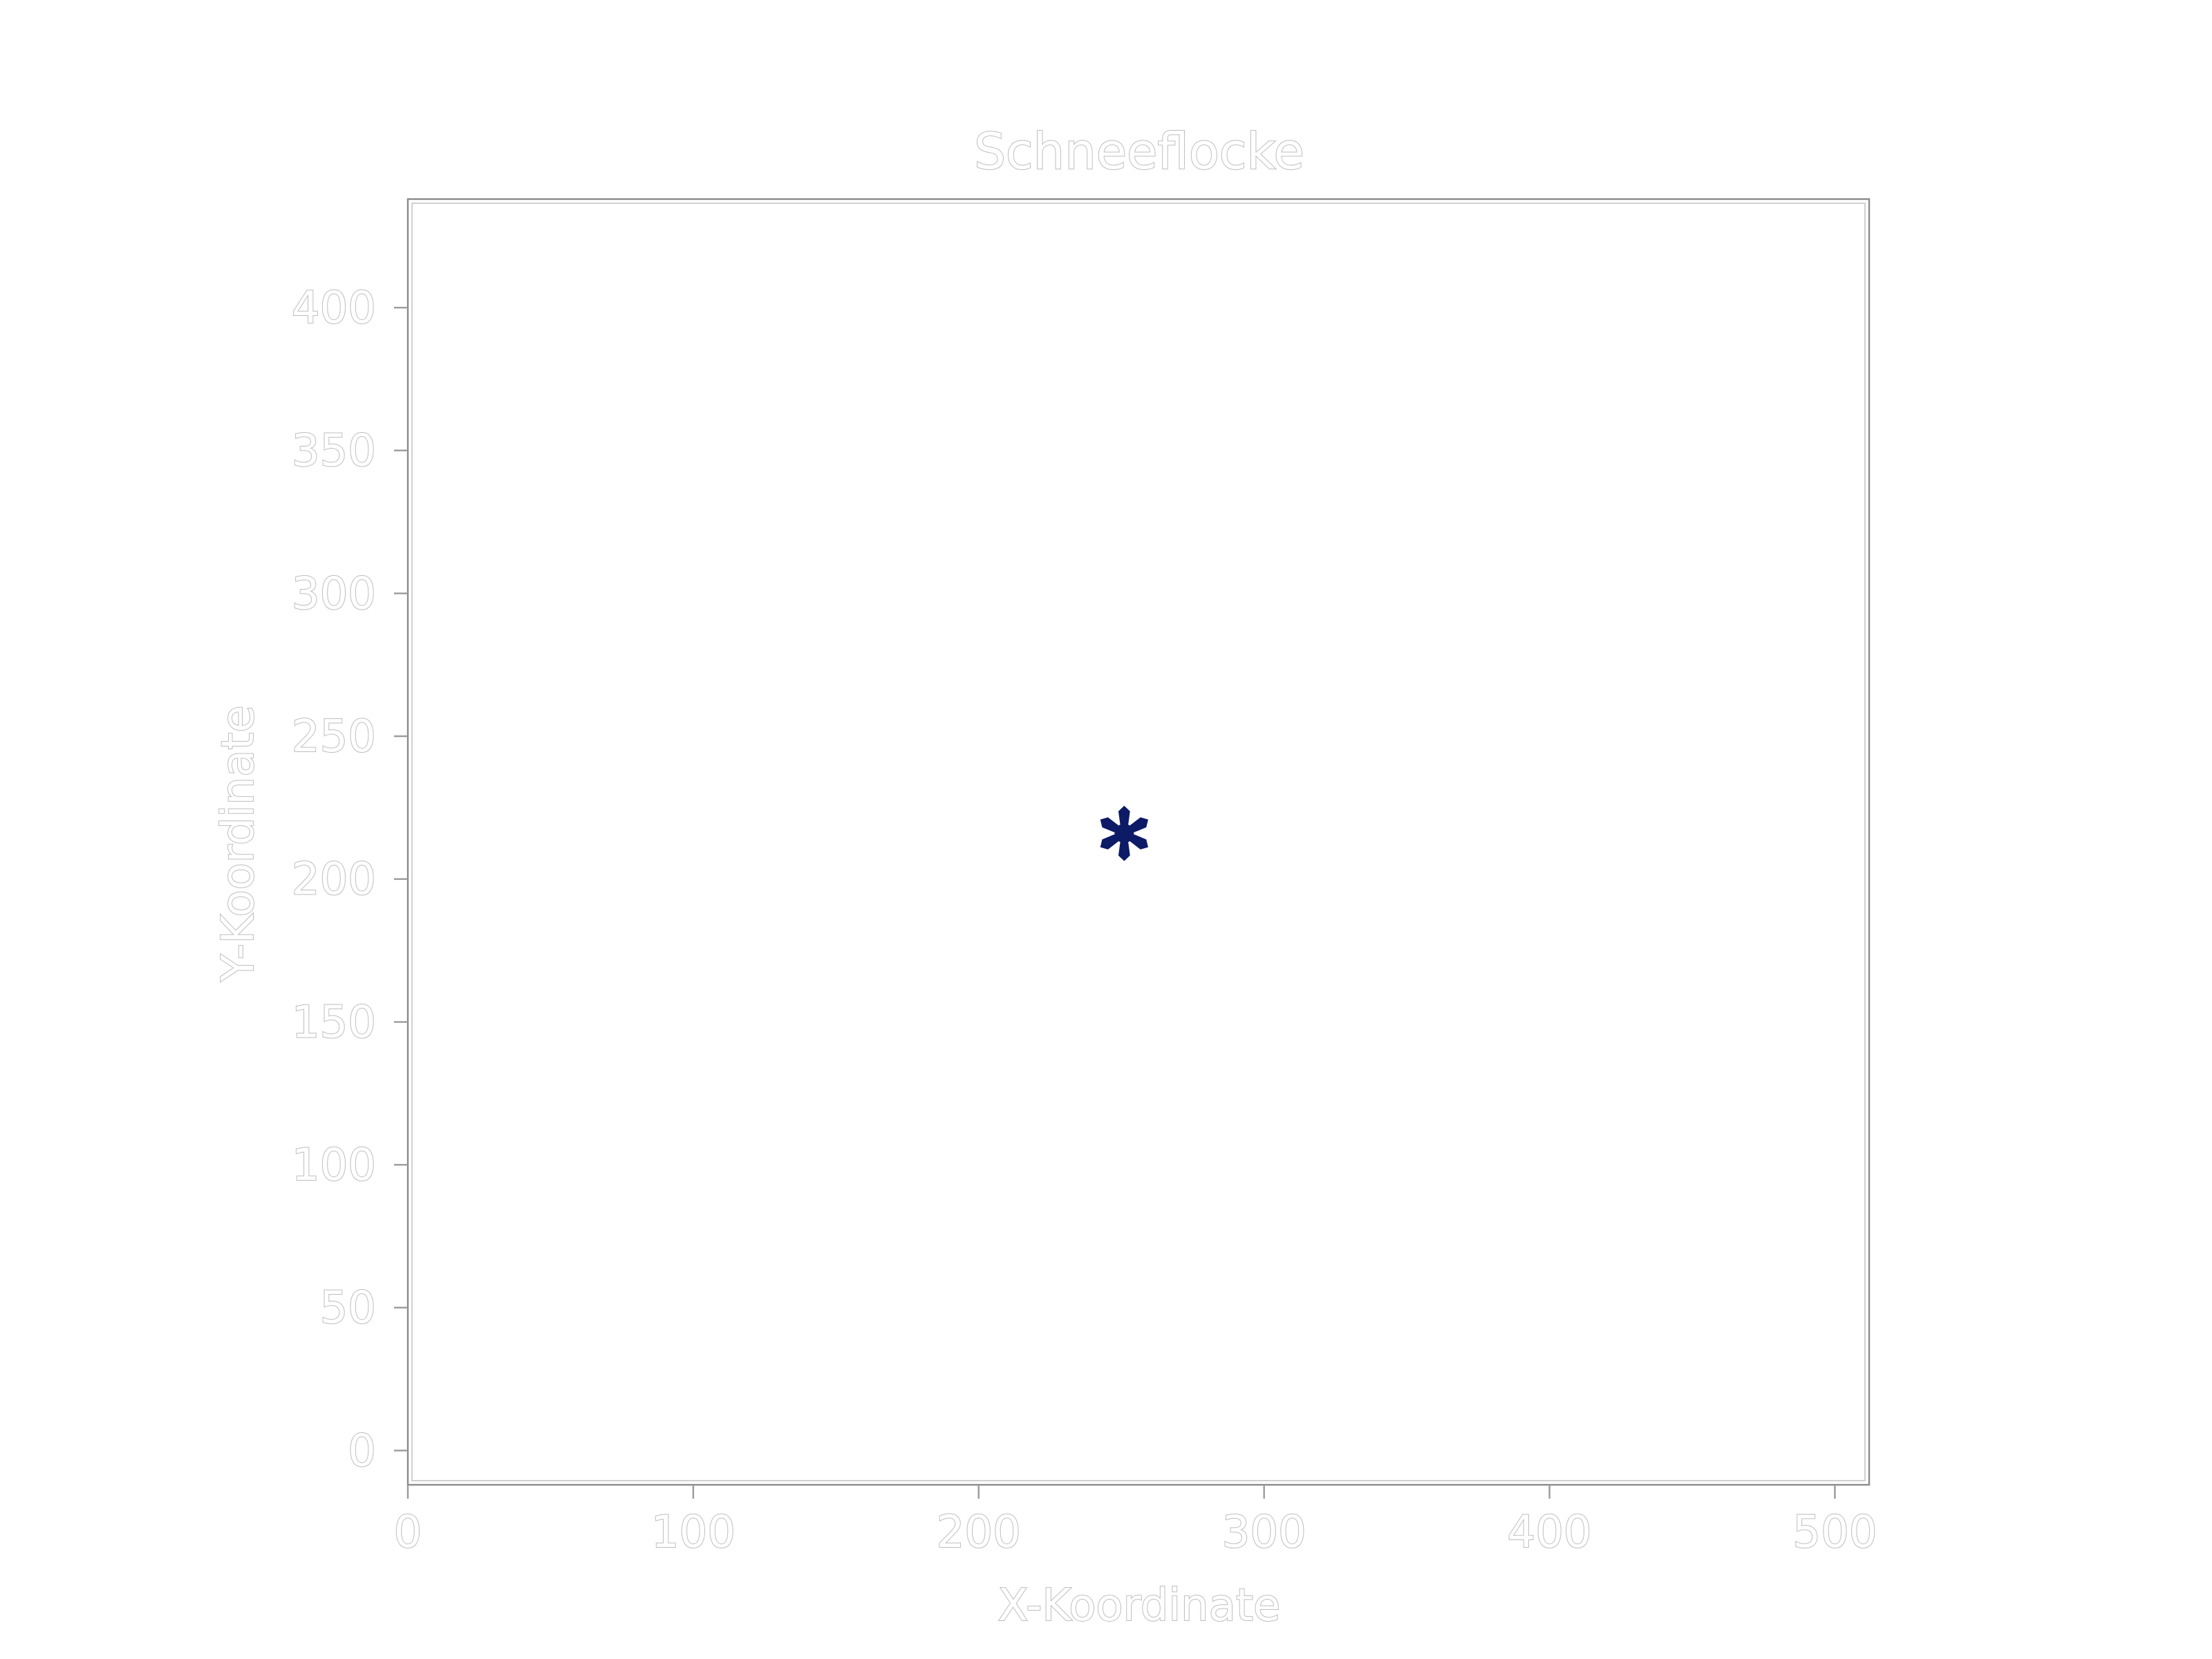 The width and height of the screenshot is (2212, 1659). What do you see at coordinates (408, 1532) in the screenshot?
I see `x-tick-label: 0` at bounding box center [408, 1532].